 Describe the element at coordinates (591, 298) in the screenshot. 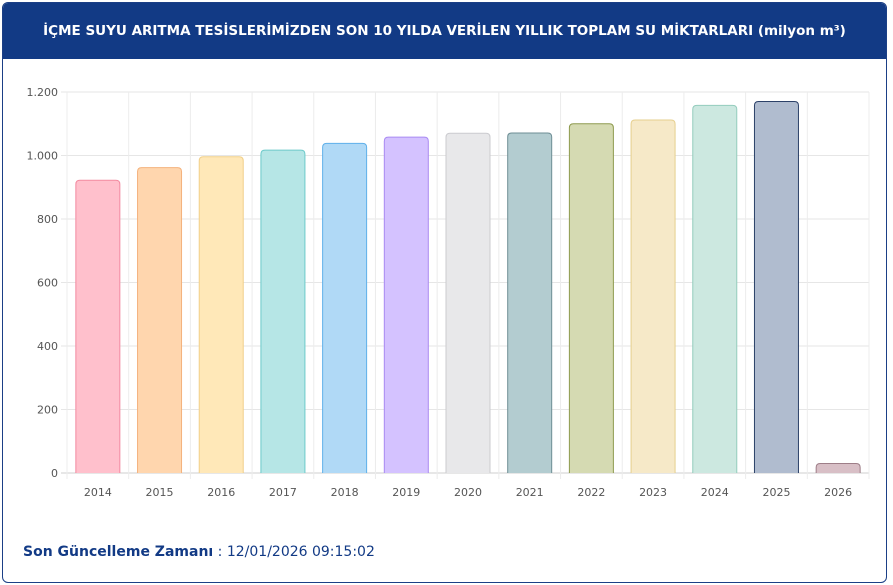

I see `bar-2022` at that location.